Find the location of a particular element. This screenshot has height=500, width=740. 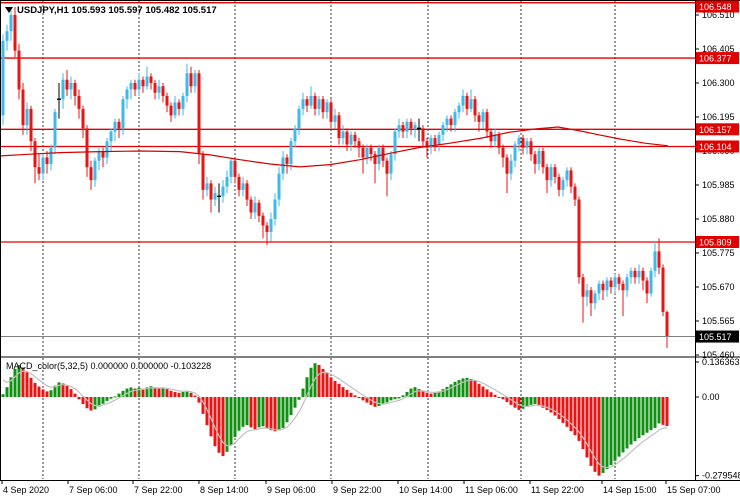

time-tick-label: 10 Sep 14:00 is located at coordinates (426, 490).